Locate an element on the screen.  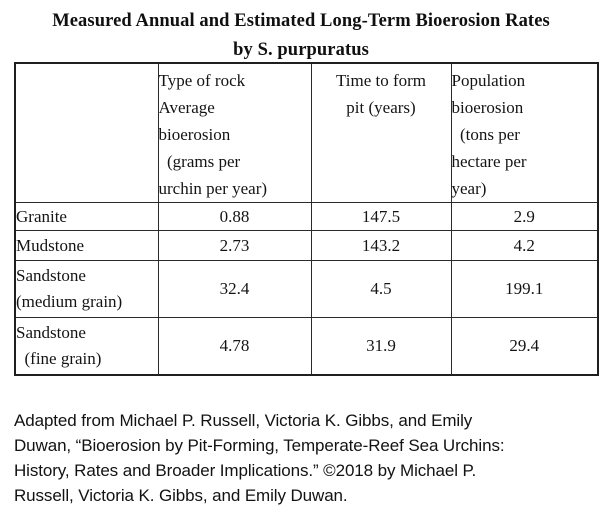
header-time-to-form-pit: Time to form pit (years) is located at coordinates (381, 132).